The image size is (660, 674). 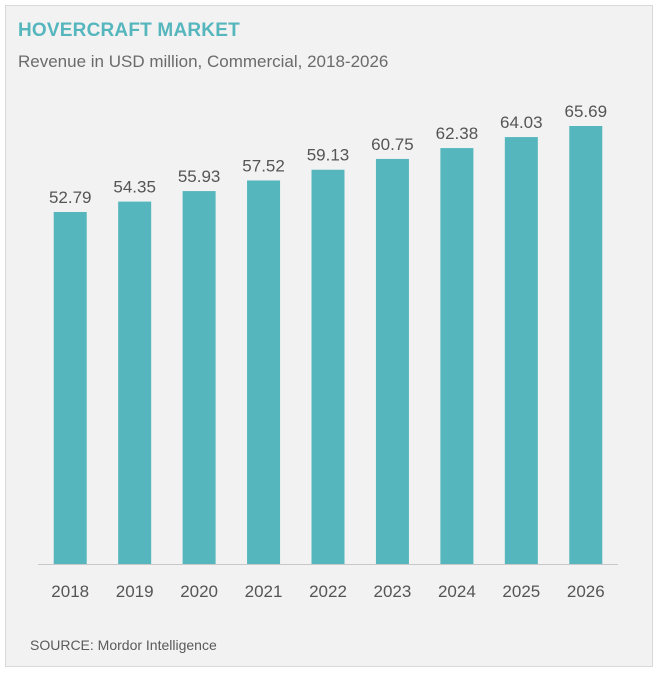 I want to click on bar-2025, so click(x=521, y=350).